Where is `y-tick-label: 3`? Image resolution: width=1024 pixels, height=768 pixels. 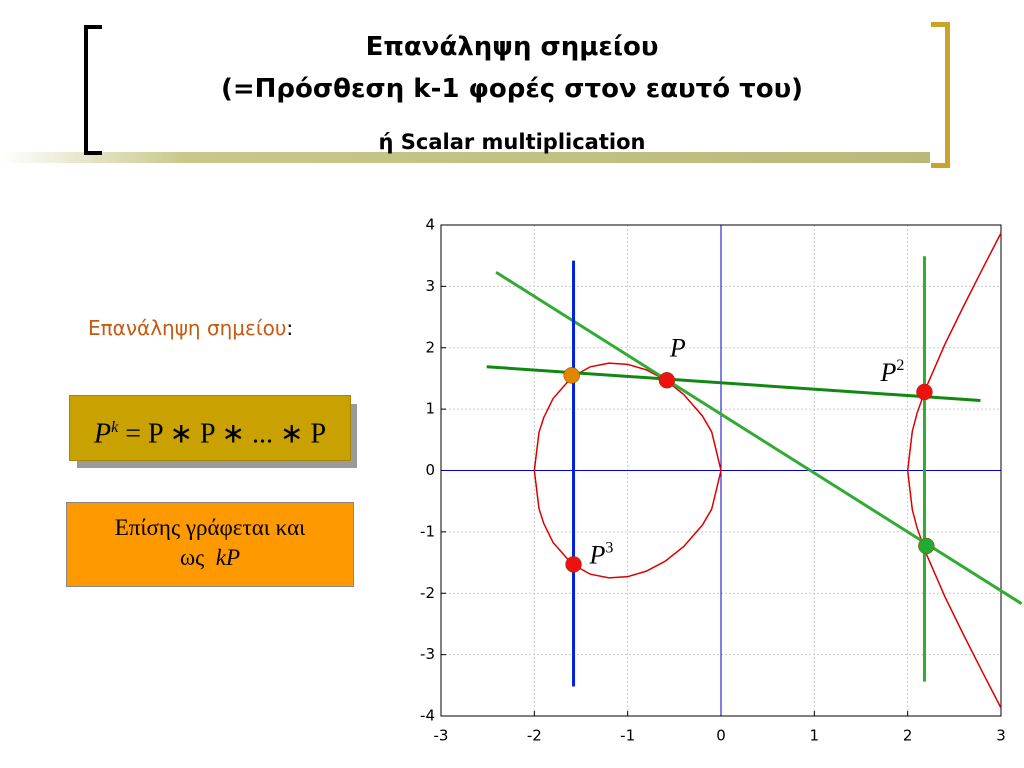 y-tick-label: 3 is located at coordinates (430, 286).